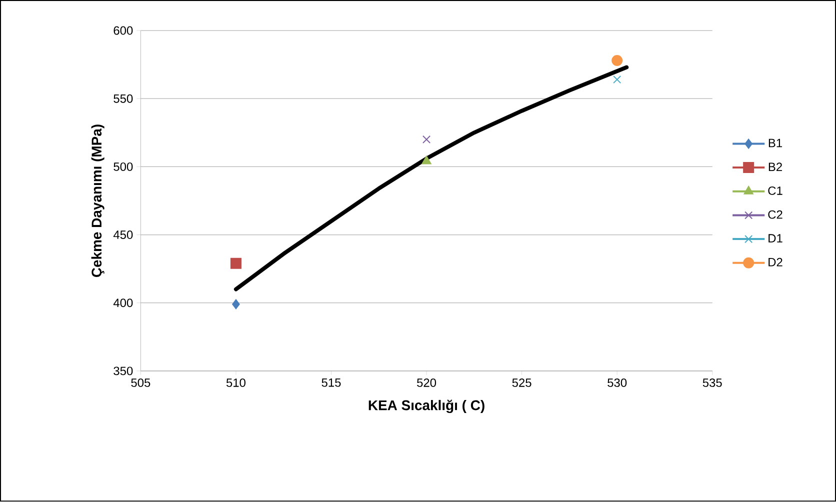 The image size is (836, 502). What do you see at coordinates (775, 262) in the screenshot?
I see `legend-label: D2` at bounding box center [775, 262].